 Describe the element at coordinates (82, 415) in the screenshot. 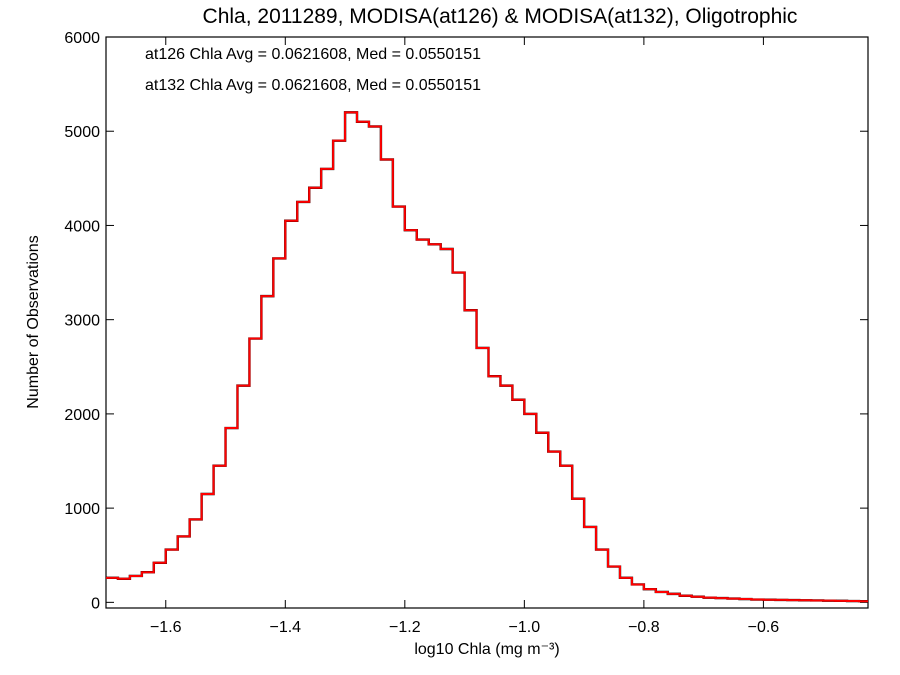

I see `y-tick-label: 2000` at that location.